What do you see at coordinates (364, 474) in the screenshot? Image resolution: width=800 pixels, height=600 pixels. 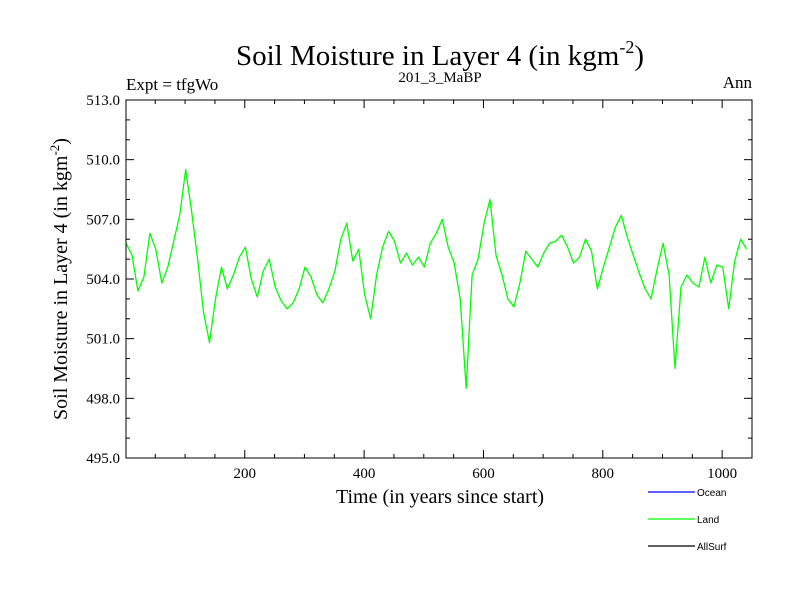 I see `x-tick-label: 400` at bounding box center [364, 474].